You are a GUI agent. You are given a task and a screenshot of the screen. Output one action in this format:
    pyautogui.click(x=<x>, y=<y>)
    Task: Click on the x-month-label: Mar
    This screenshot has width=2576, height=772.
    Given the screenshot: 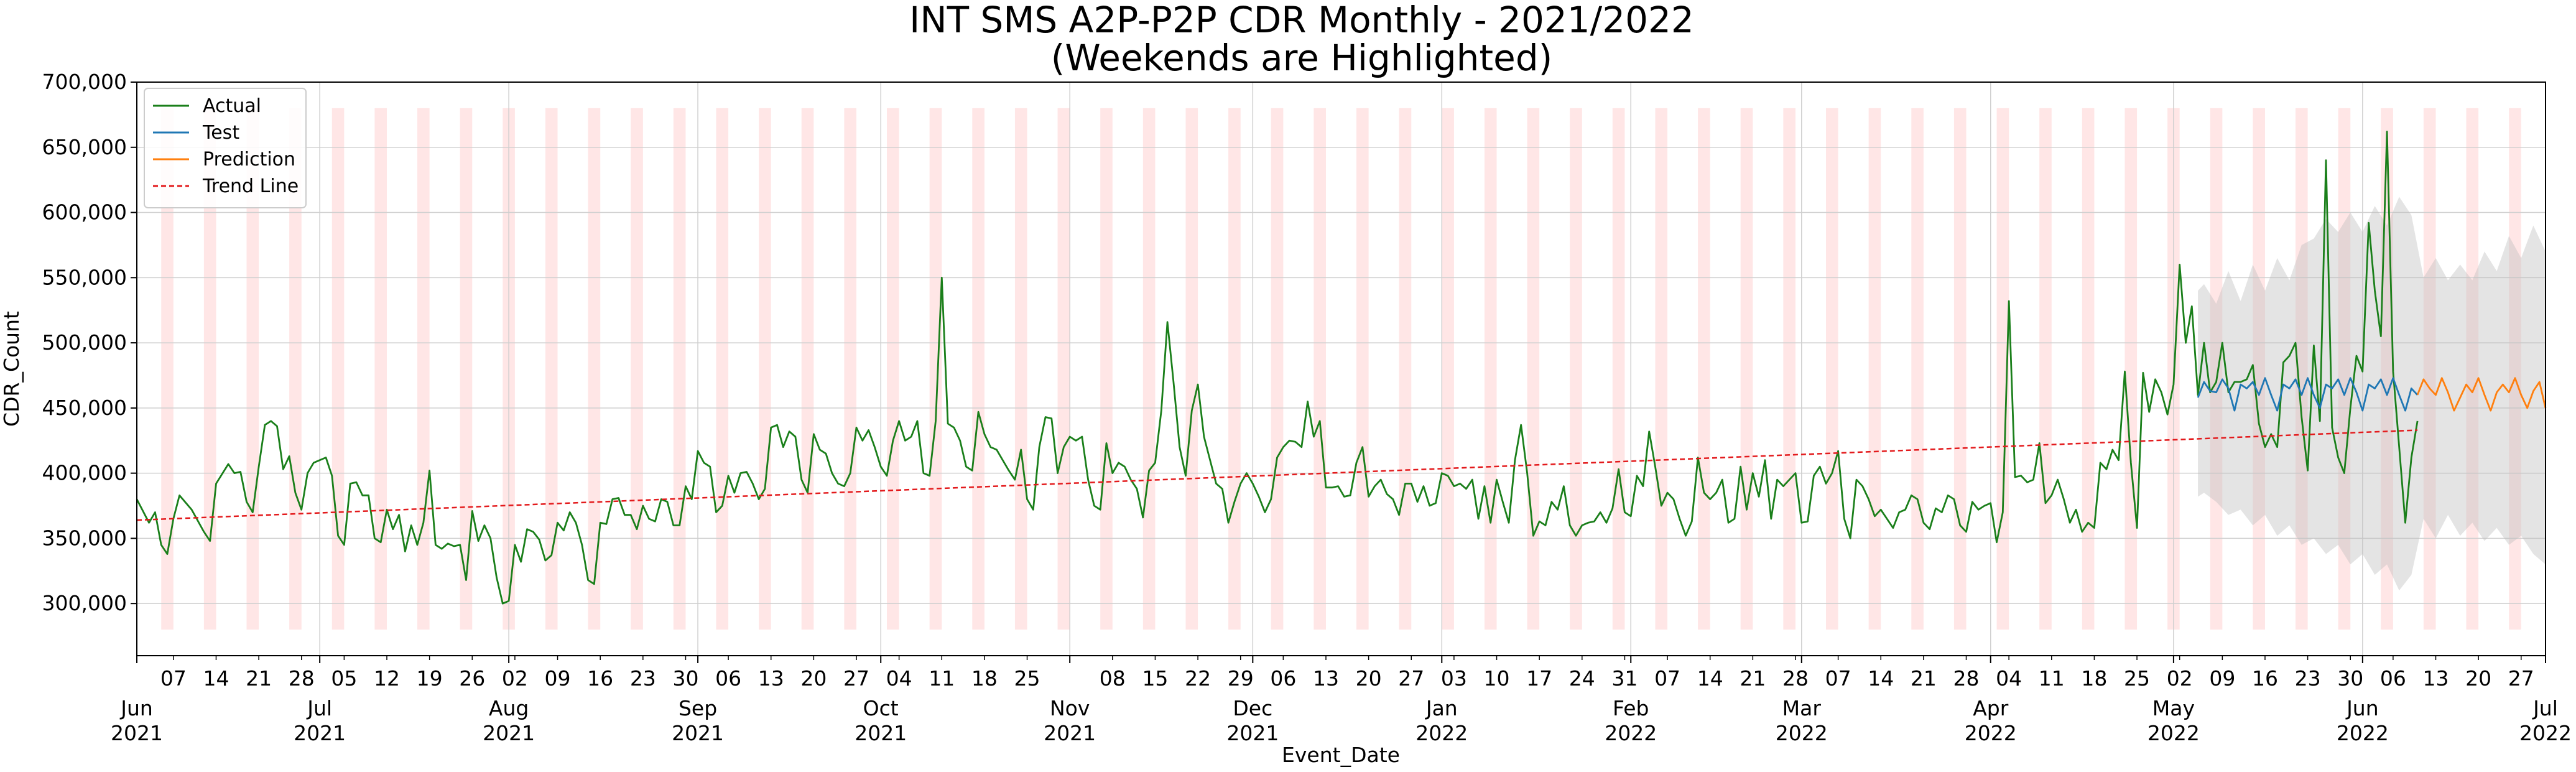 What is the action you would take?
    pyautogui.click(x=1802, y=708)
    